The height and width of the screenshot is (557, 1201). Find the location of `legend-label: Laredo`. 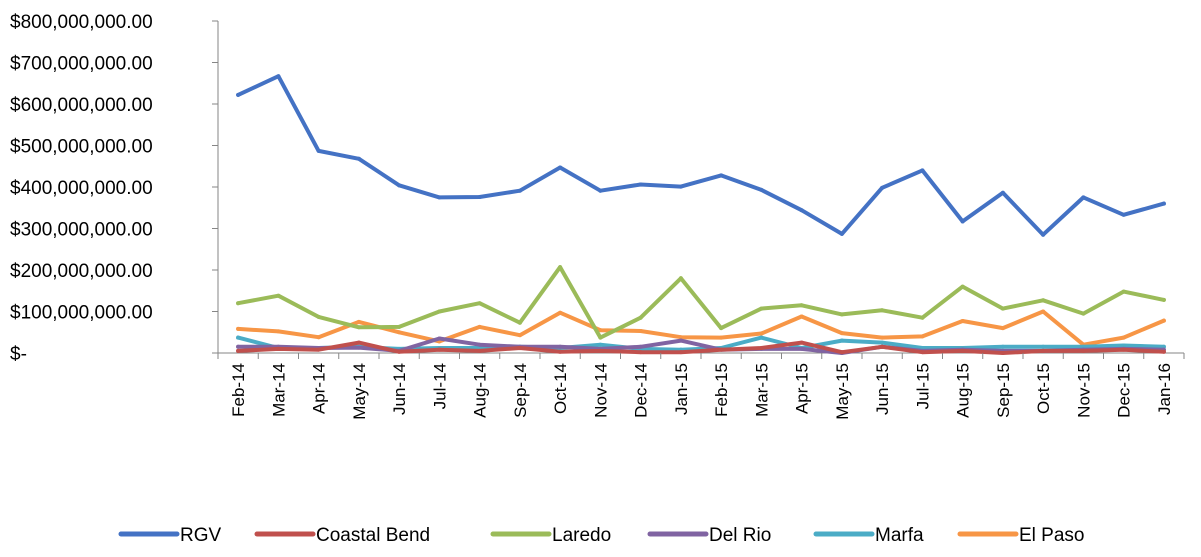

legend-label: Laredo is located at coordinates (581, 535).